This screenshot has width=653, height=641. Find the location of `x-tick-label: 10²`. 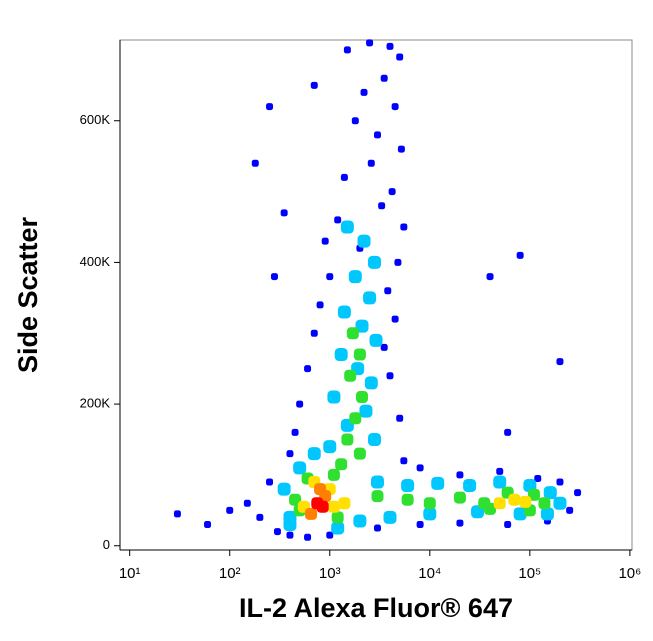

x-tick-label: 10² is located at coordinates (230, 573).